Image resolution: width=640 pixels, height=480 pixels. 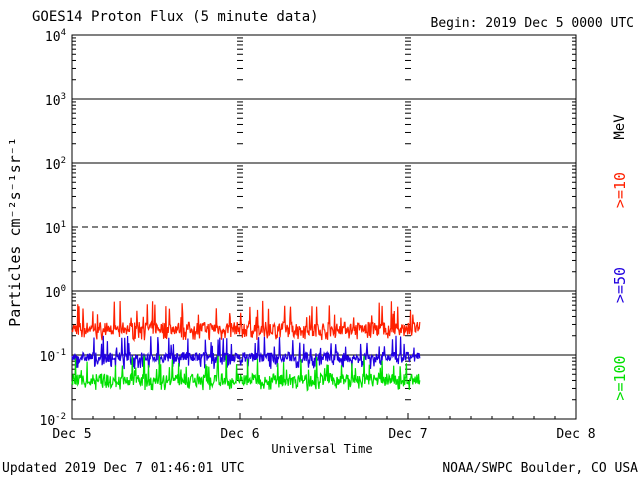 What do you see at coordinates (55, 228) in the screenshot?
I see `y-tick-label: 10¹` at bounding box center [55, 228].